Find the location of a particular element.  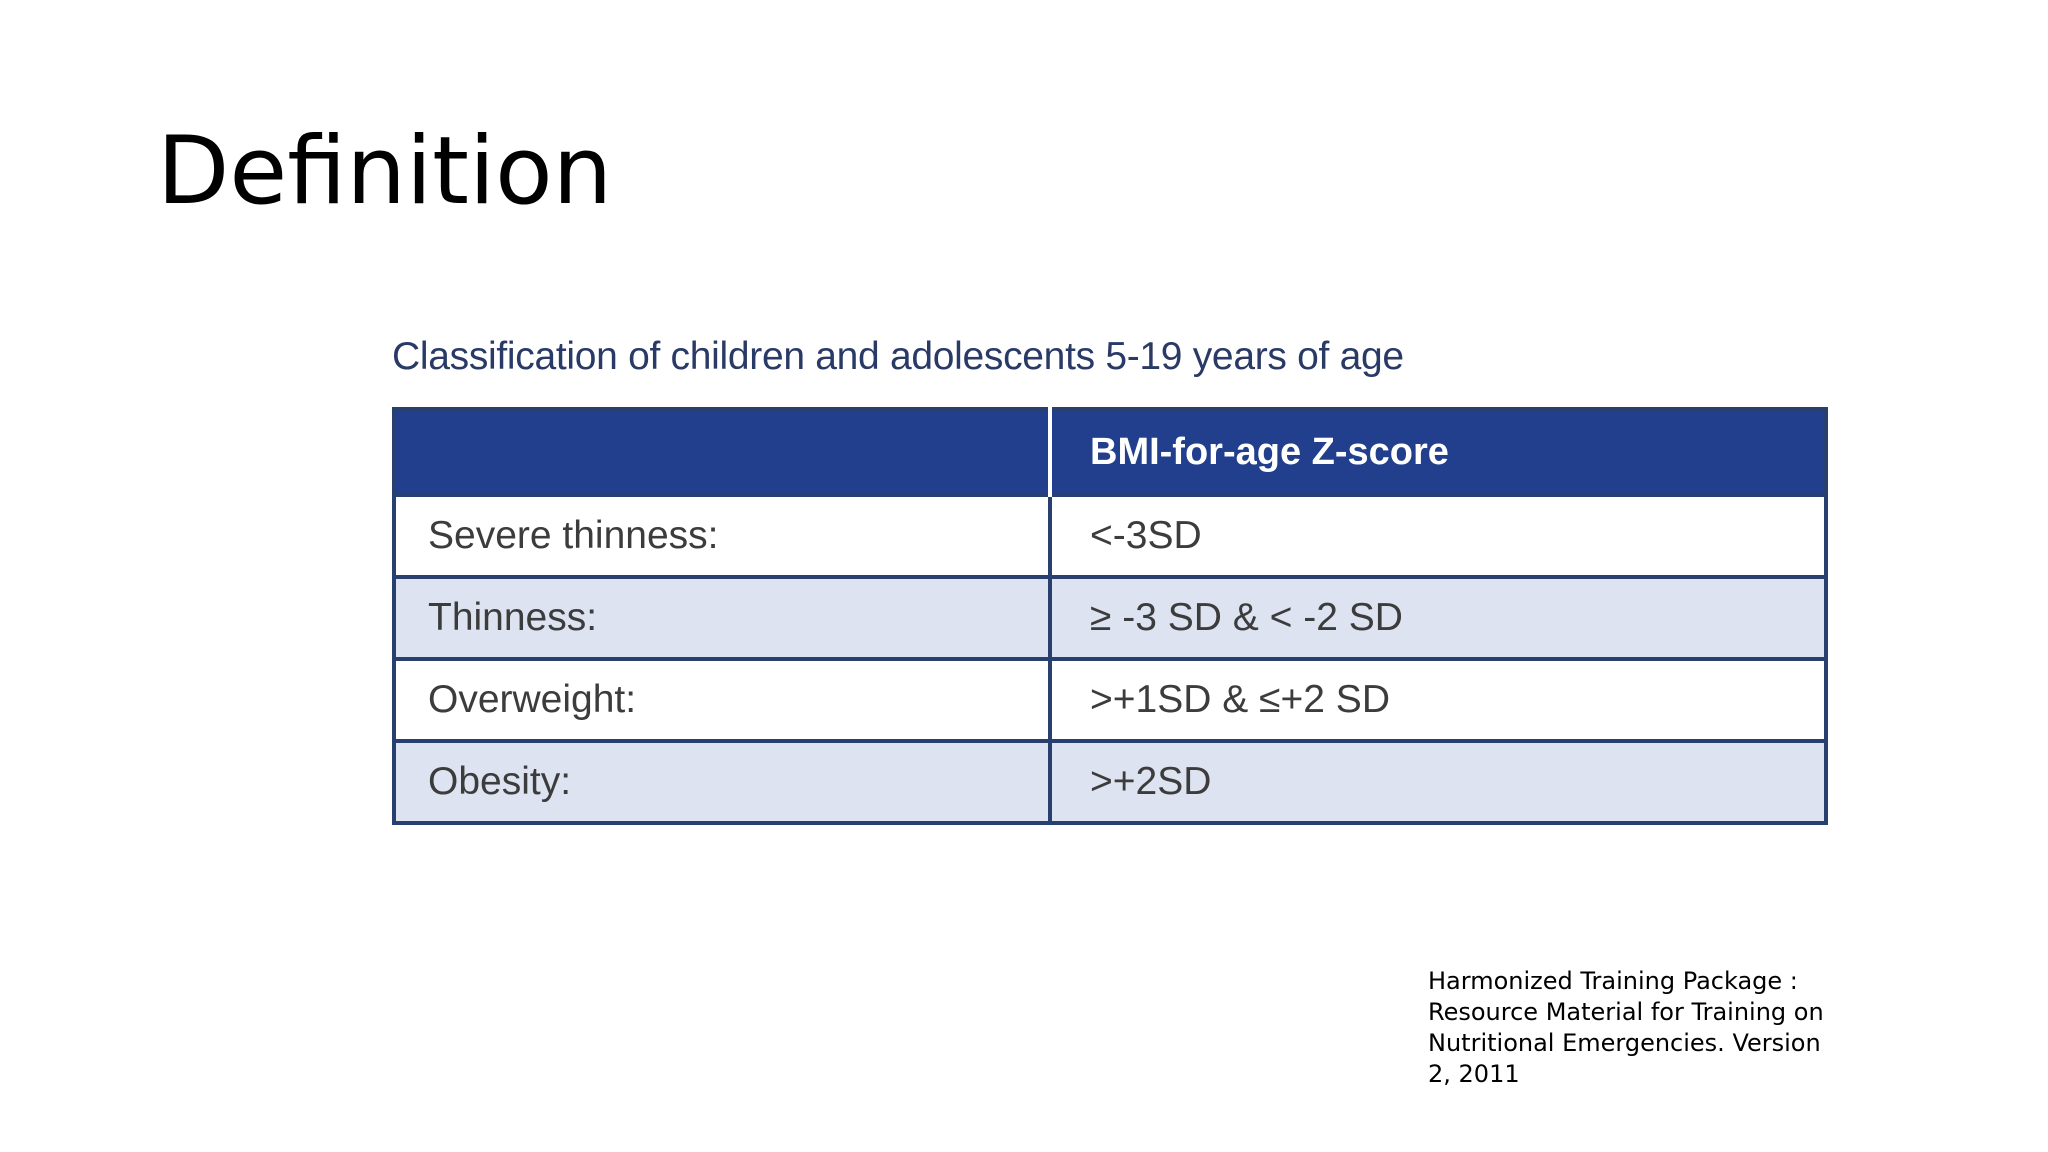

table-row: Obesity: >+2SD is located at coordinates (1110, 781).